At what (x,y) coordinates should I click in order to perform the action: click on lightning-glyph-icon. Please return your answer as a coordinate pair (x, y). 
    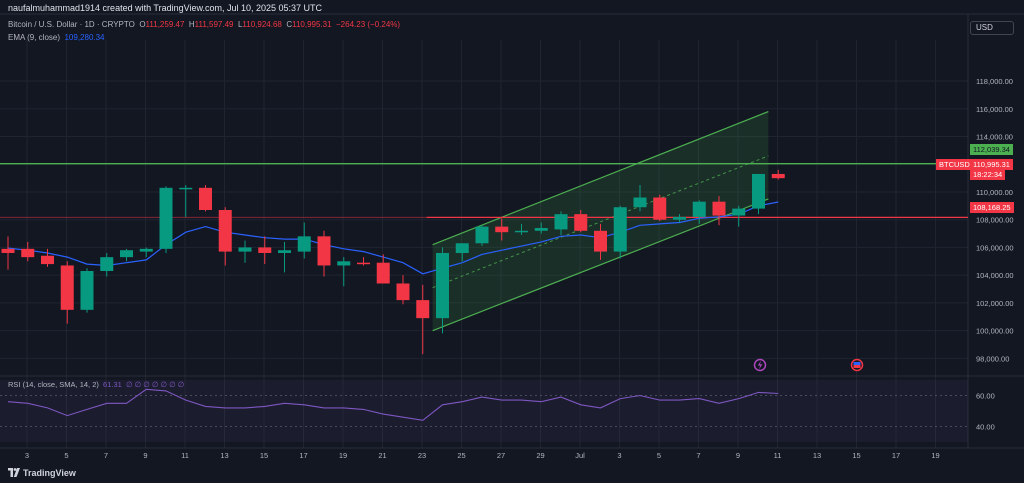
    Looking at the image, I should click on (760, 365).